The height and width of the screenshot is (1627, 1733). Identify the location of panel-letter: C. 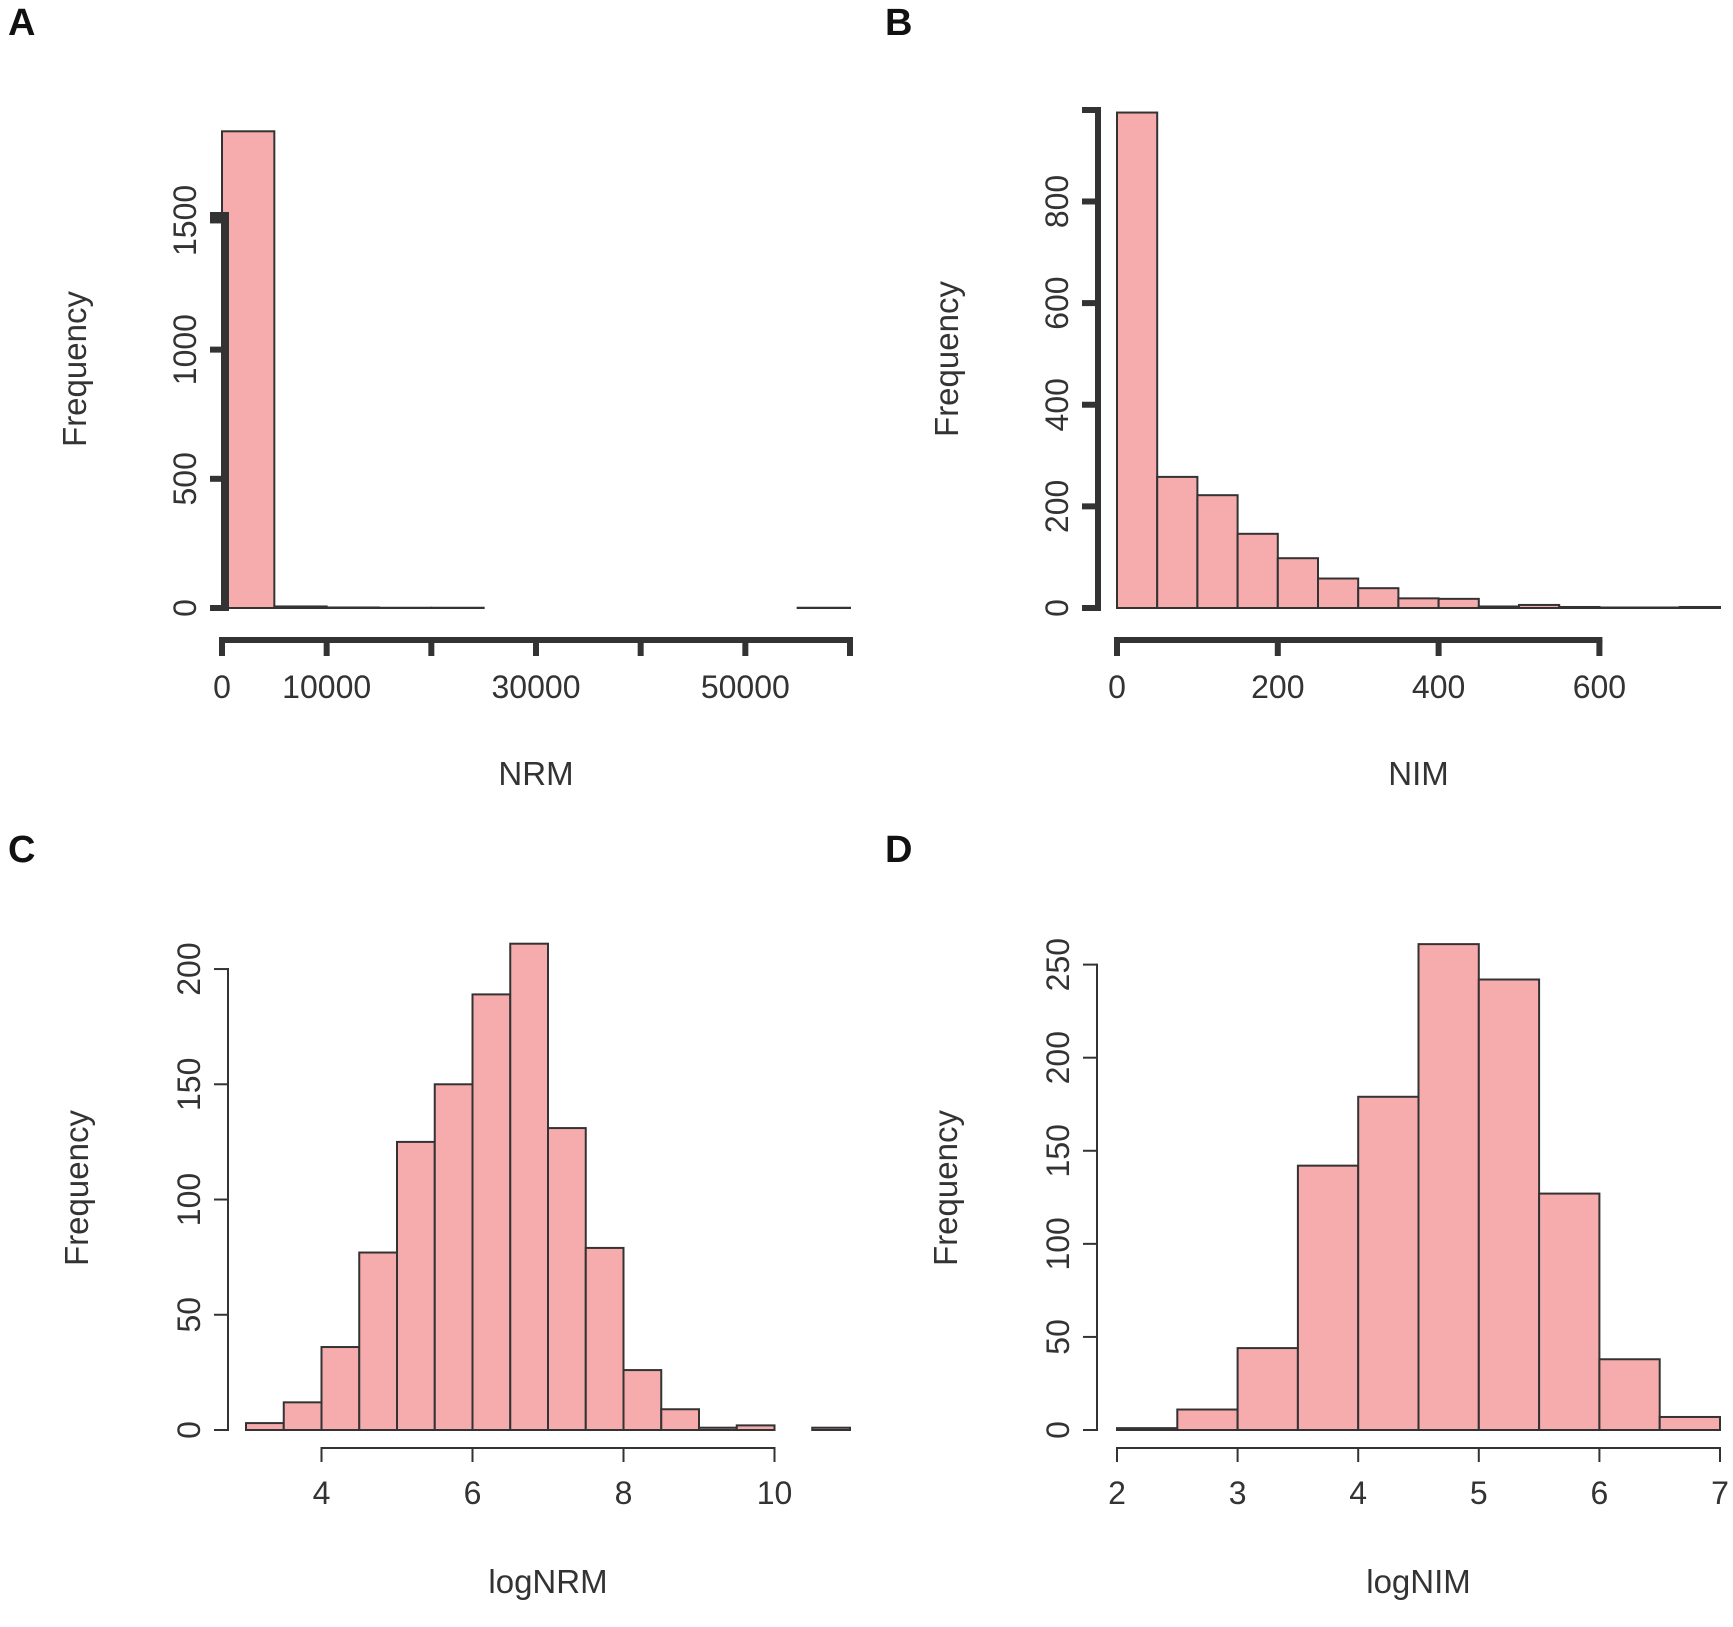
(21, 850).